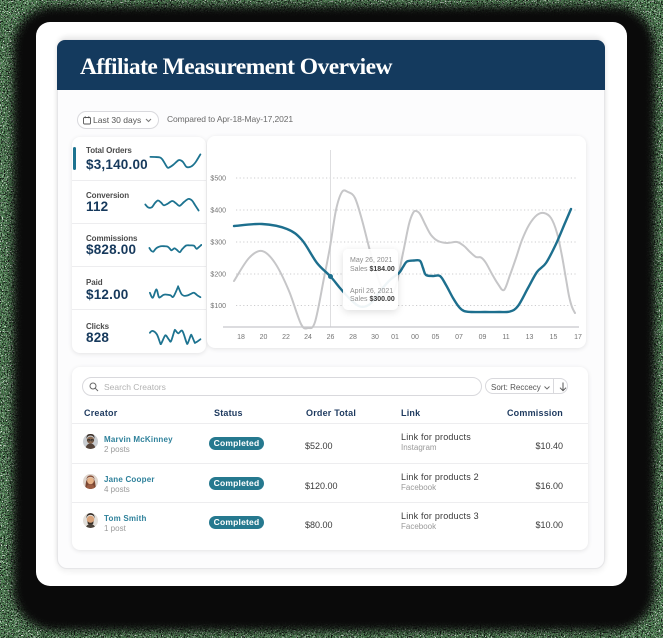  Describe the element at coordinates (286, 337) in the screenshot. I see `svg-text: 22` at that location.